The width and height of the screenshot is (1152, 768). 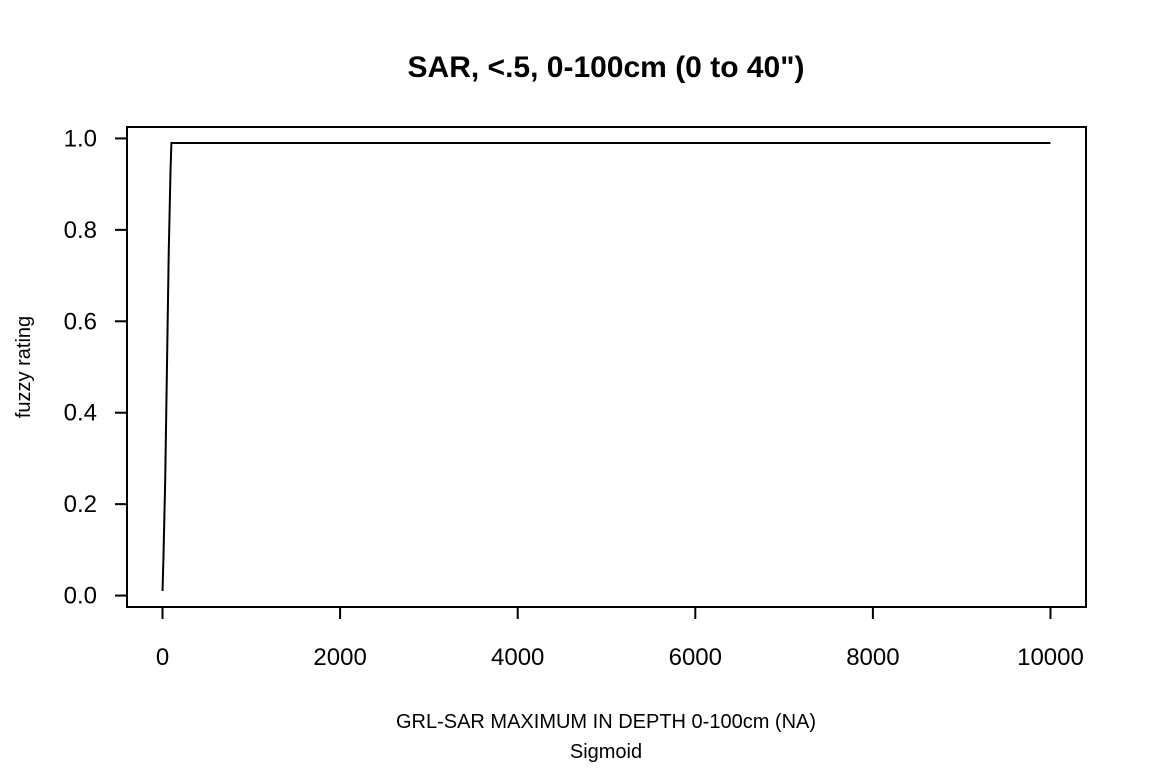 What do you see at coordinates (606, 722) in the screenshot?
I see `x-axis-label: GRL-SAR MAXIMUM IN DEPTH 0-100cm (NA)` at bounding box center [606, 722].